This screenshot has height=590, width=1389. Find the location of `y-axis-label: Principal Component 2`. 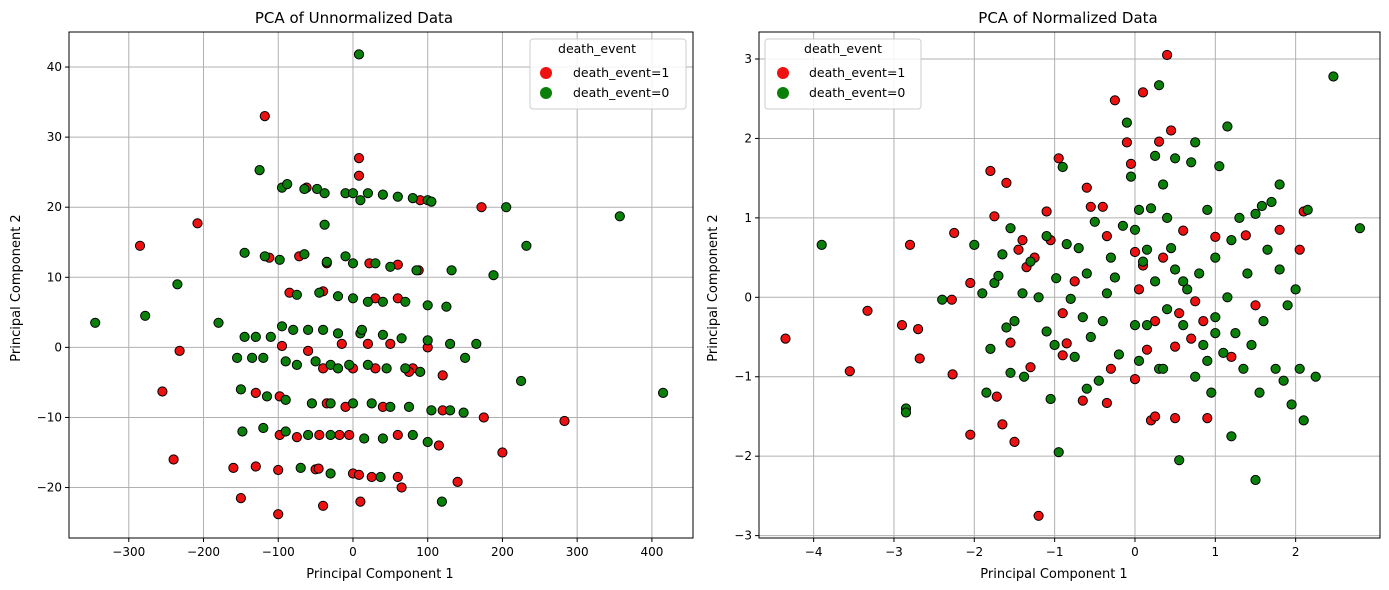

y-axis-label: Principal Component 2 is located at coordinates (16, 287).